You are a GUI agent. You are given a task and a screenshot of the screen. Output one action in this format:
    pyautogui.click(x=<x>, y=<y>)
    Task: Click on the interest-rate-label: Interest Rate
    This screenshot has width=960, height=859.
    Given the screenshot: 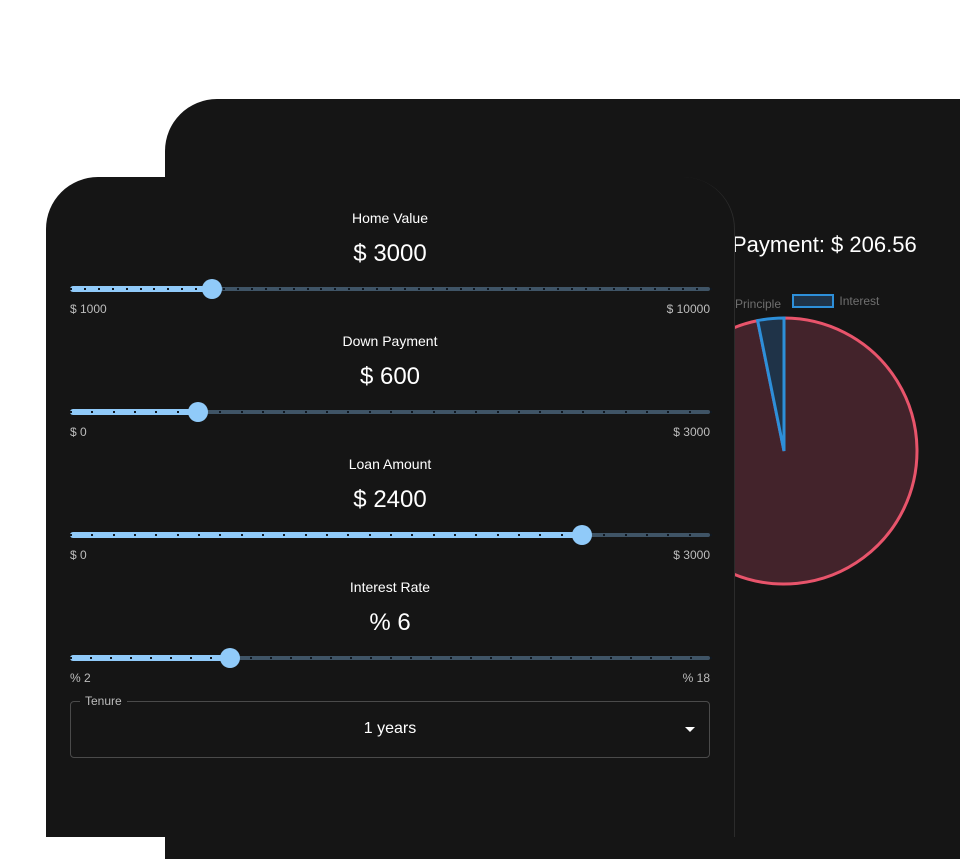 What is the action you would take?
    pyautogui.click(x=390, y=587)
    